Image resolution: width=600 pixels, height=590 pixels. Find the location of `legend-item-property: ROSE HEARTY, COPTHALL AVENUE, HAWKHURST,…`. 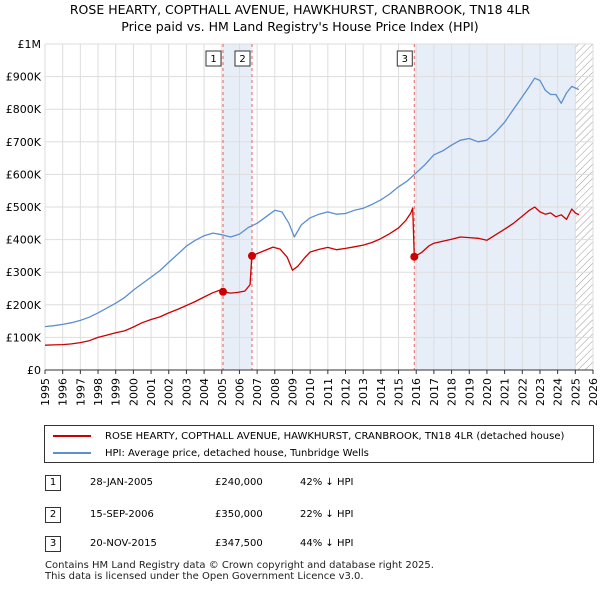

legend-item-property: ROSE HEARTY, COPTHALL AVENUE, HAWKHURST,… is located at coordinates (308, 436).